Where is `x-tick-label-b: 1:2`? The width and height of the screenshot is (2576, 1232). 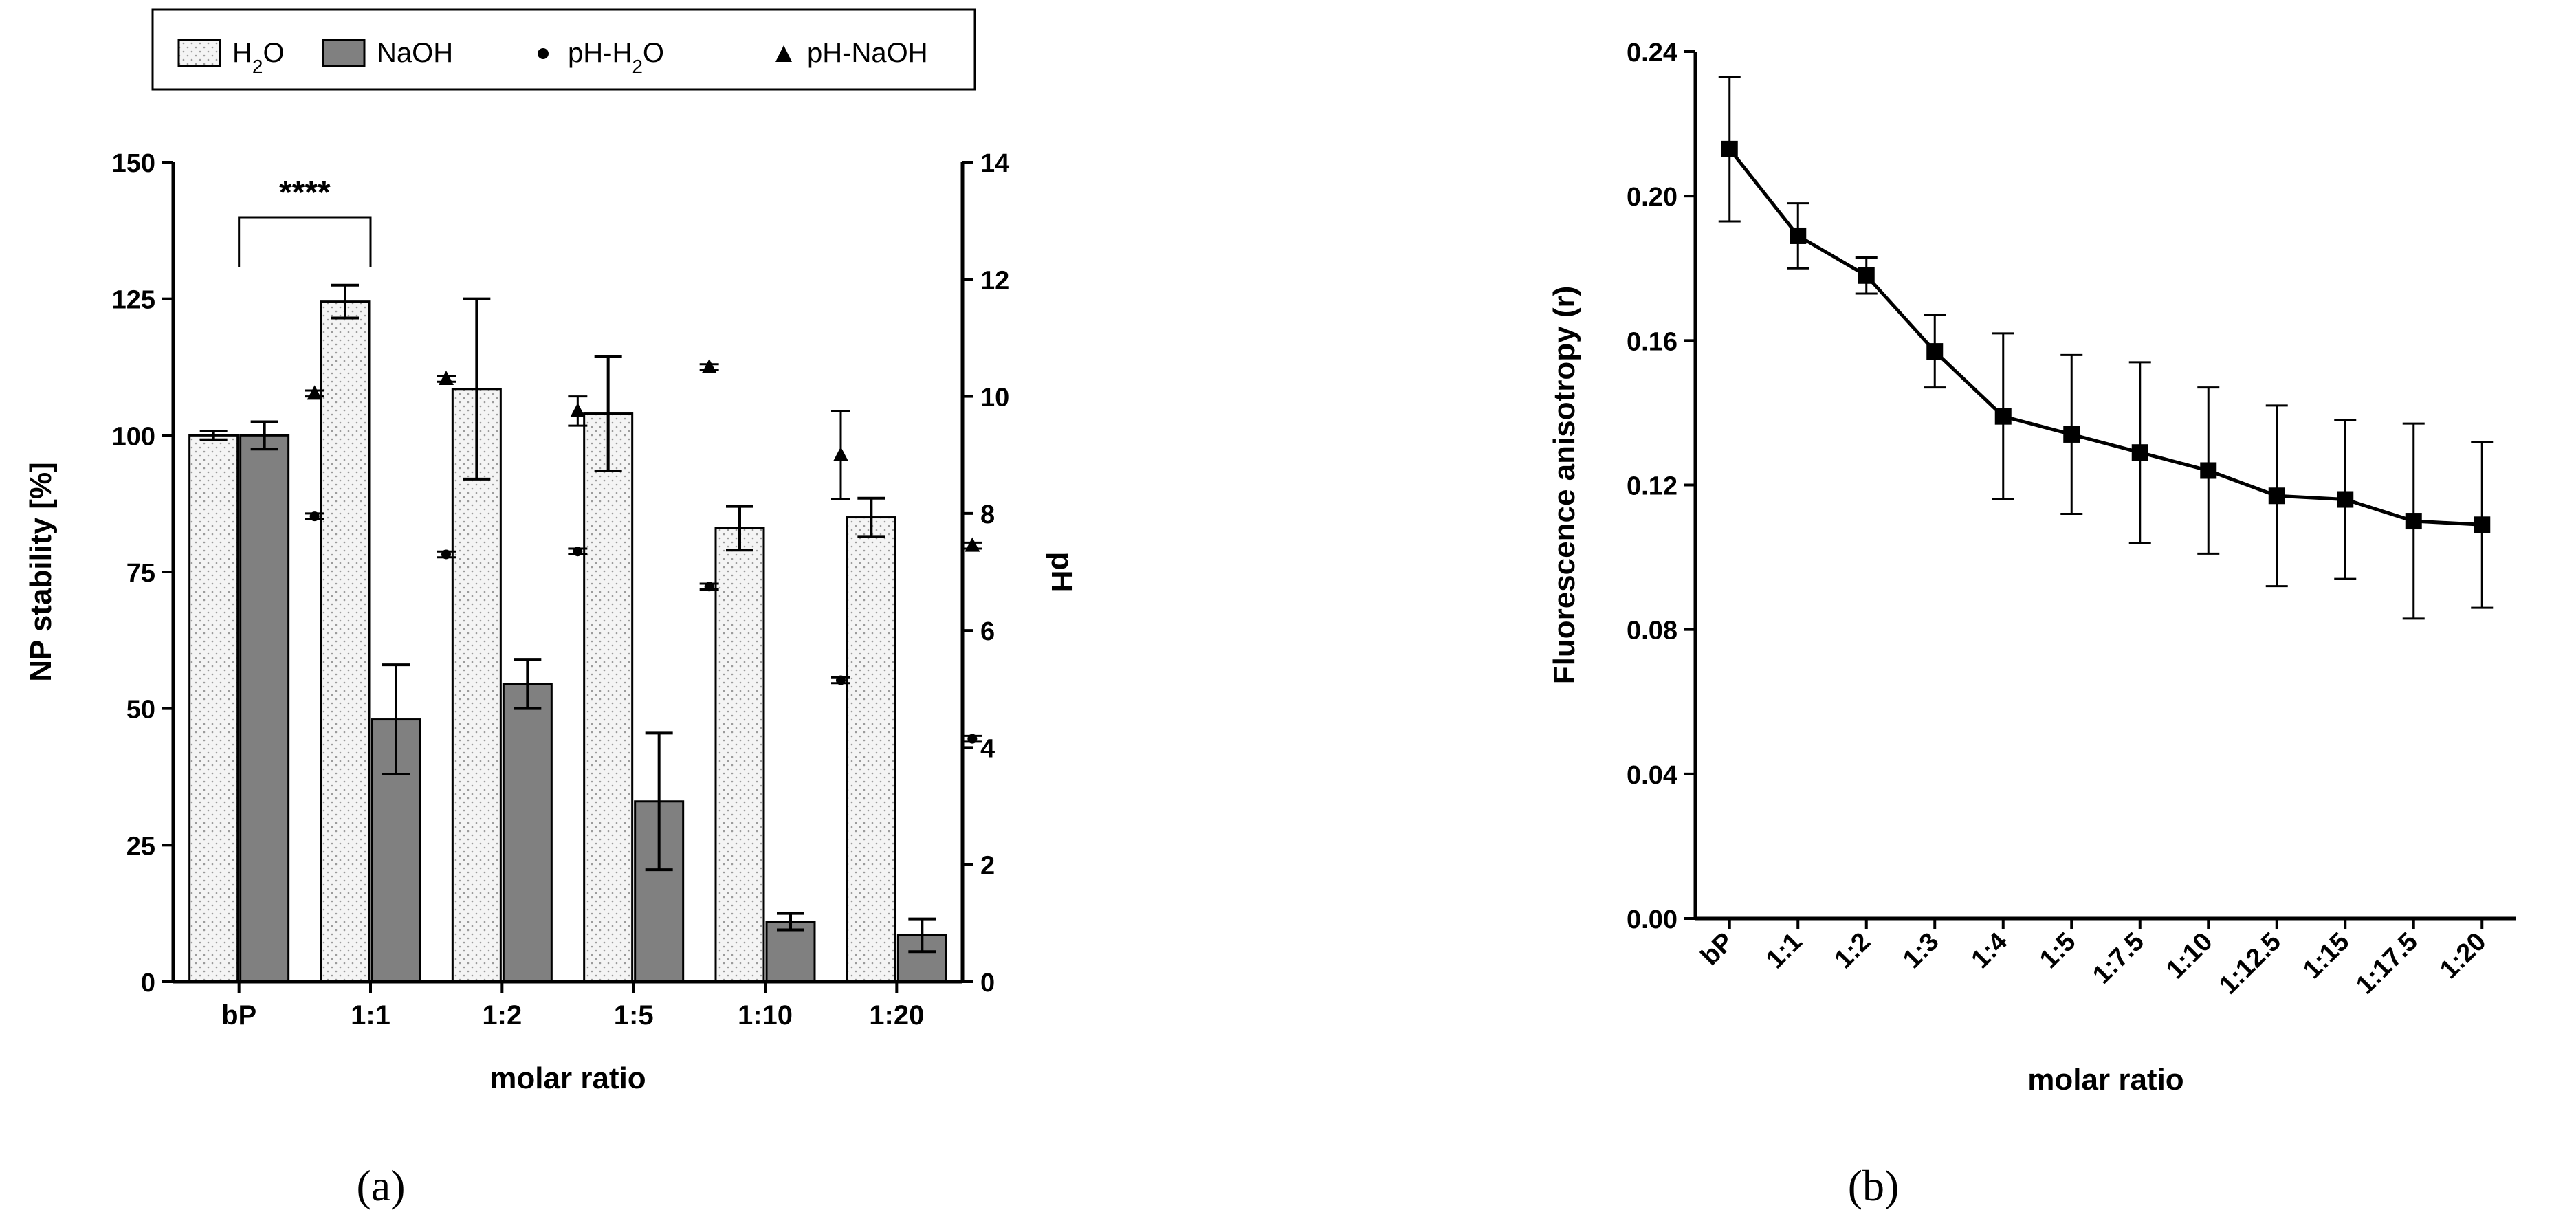 x-tick-label-b: 1:2 is located at coordinates (1853, 951).